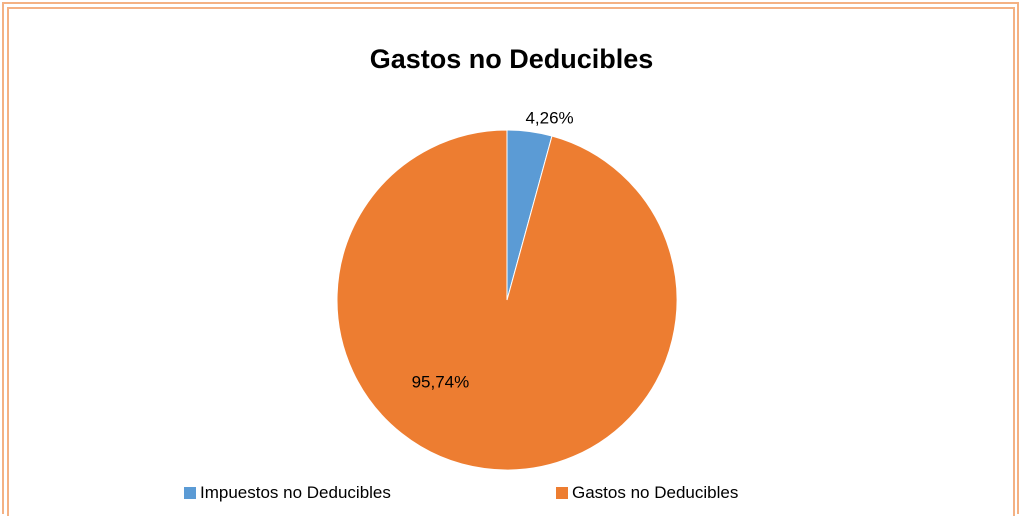 The height and width of the screenshot is (516, 1023). Describe the element at coordinates (493, 250) in the screenshot. I see `pie-data-labels: 4,26% 95,74%` at that location.